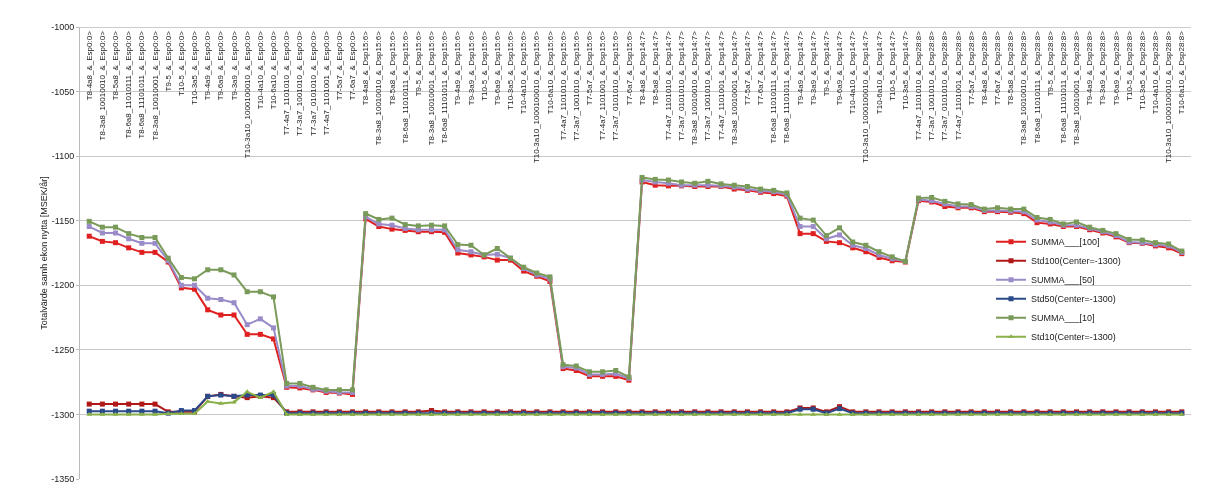 The height and width of the screenshot is (495, 1211). What do you see at coordinates (840, 68) in the screenshot?
I see `x-tick-label: T9-6a9_&_Dsp14:7>` at bounding box center [840, 68].